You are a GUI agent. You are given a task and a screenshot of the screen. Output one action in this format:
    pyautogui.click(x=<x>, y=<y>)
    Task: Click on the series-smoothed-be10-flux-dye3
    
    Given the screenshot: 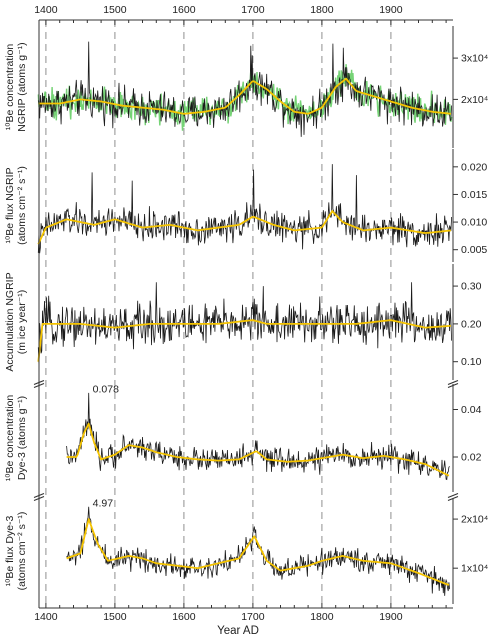 What is the action you would take?
    pyautogui.click(x=258, y=552)
    